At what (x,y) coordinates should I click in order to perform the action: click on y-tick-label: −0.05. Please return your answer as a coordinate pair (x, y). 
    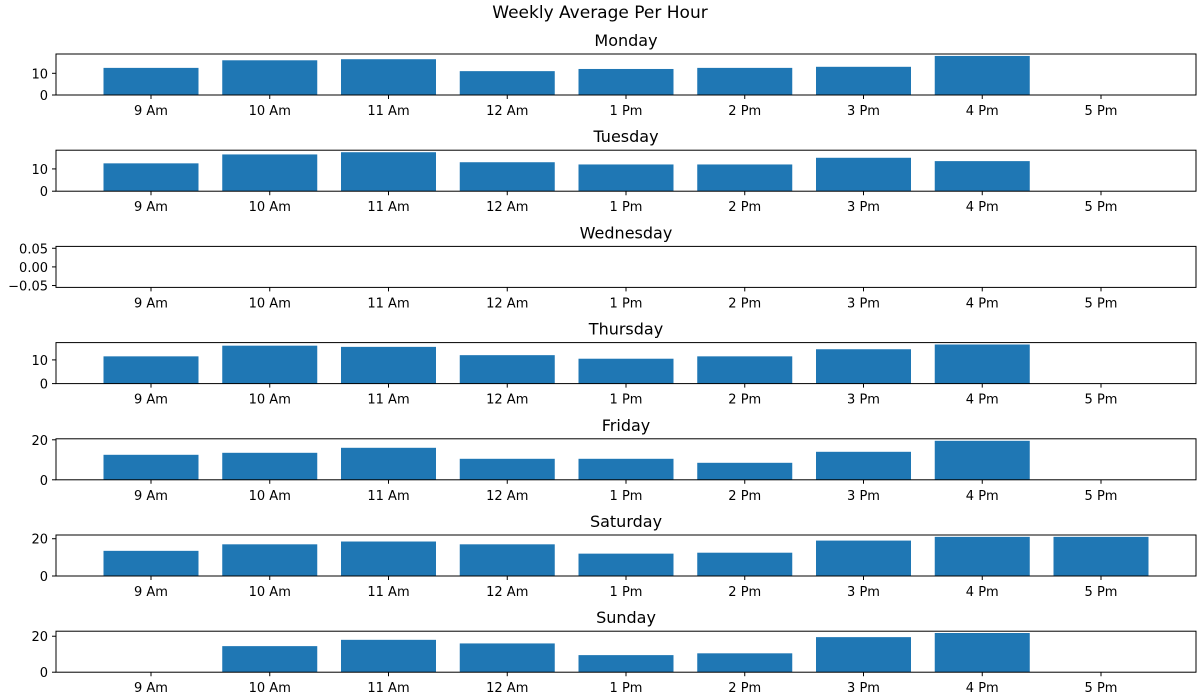
    Looking at the image, I should click on (28, 287).